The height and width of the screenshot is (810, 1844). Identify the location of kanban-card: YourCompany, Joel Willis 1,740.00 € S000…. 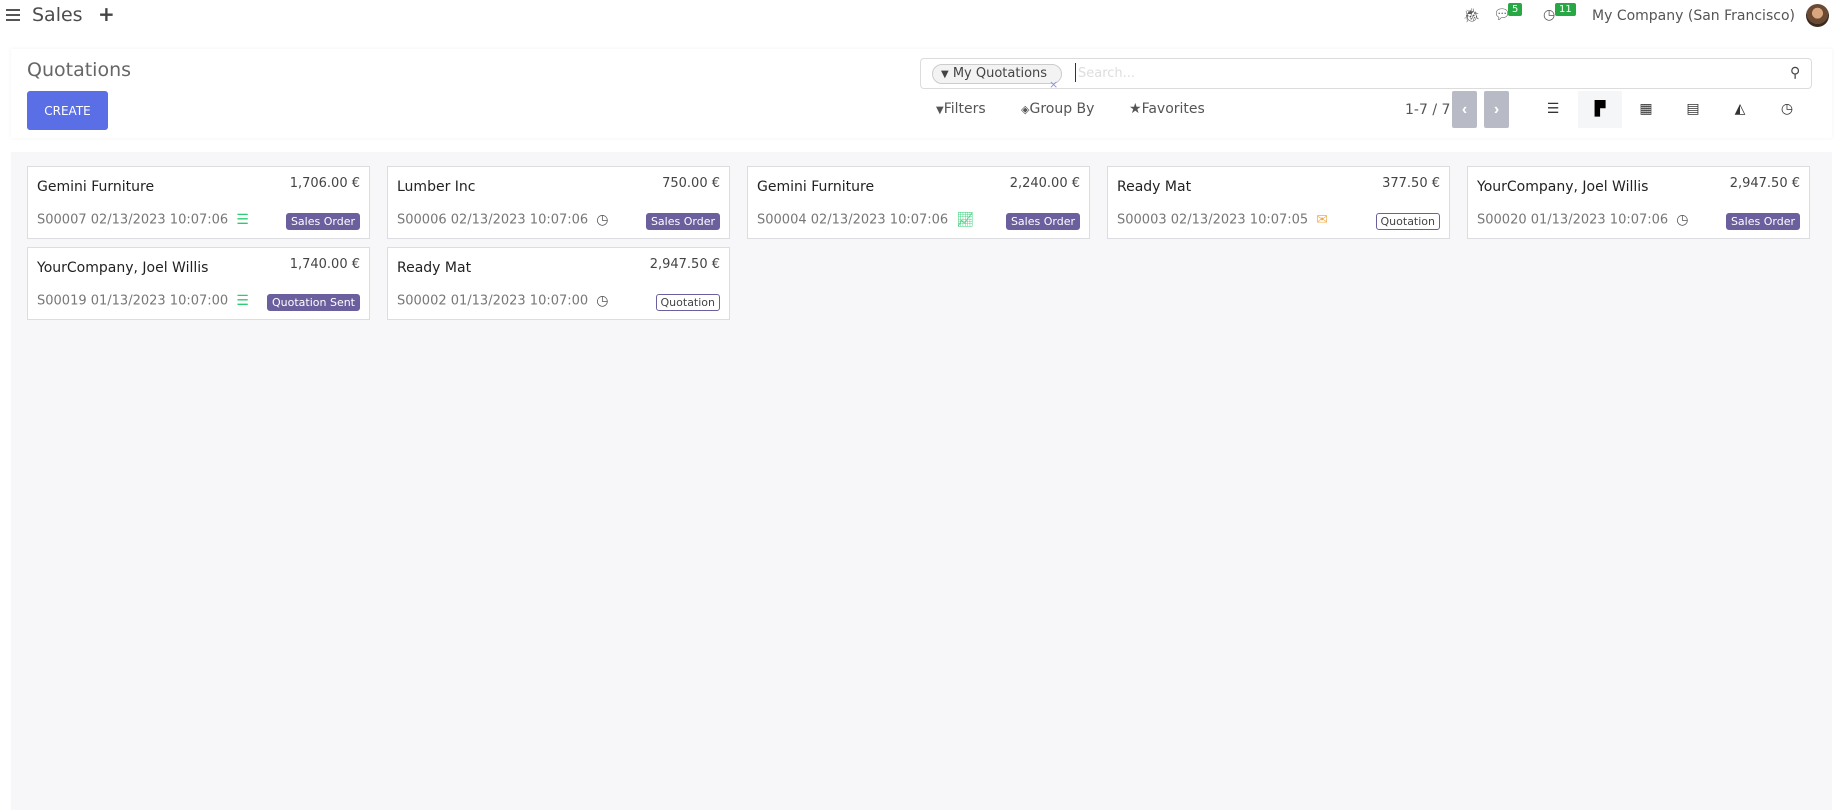
(198, 283).